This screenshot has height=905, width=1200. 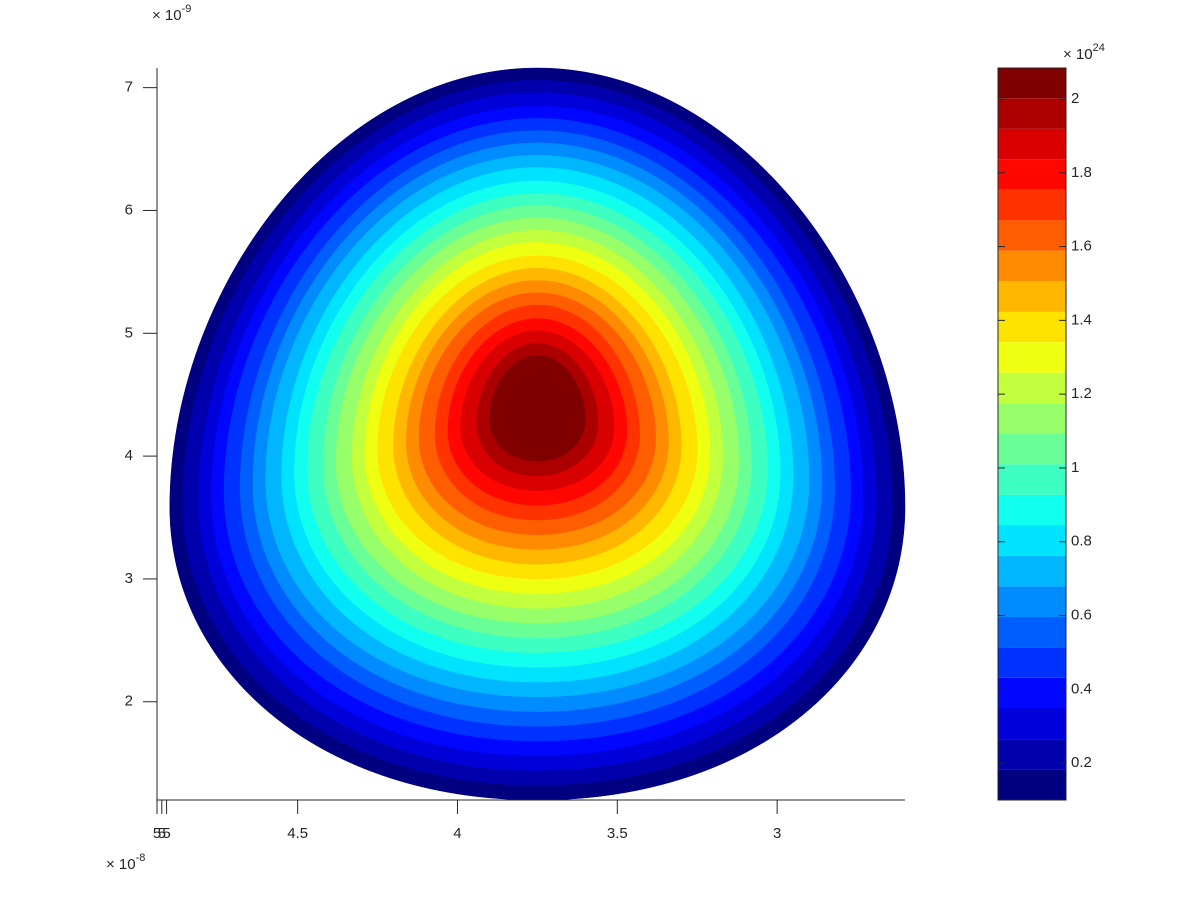 I want to click on x-tick-label: 3, so click(x=777, y=833).